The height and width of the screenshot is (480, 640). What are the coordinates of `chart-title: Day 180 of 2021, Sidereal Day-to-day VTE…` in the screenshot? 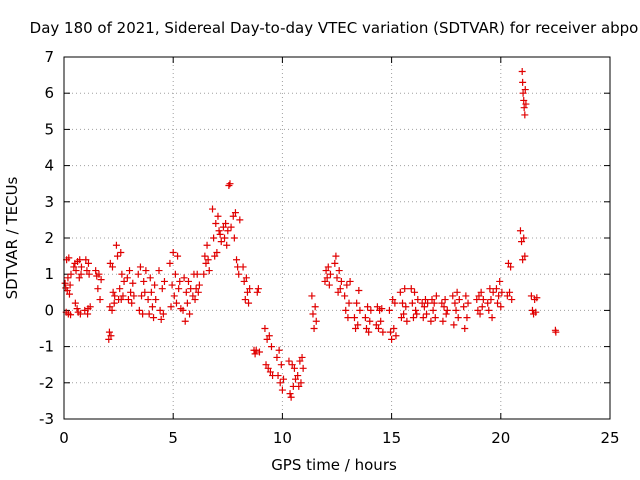 It's located at (334, 28).